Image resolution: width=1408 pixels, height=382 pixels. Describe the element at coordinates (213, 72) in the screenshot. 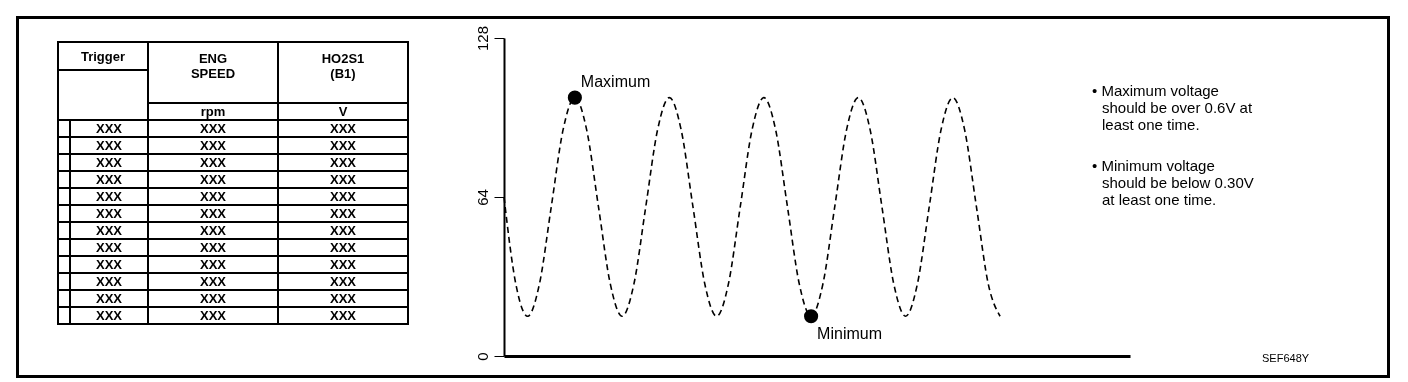

I see `text: ENG SPEED` at that location.